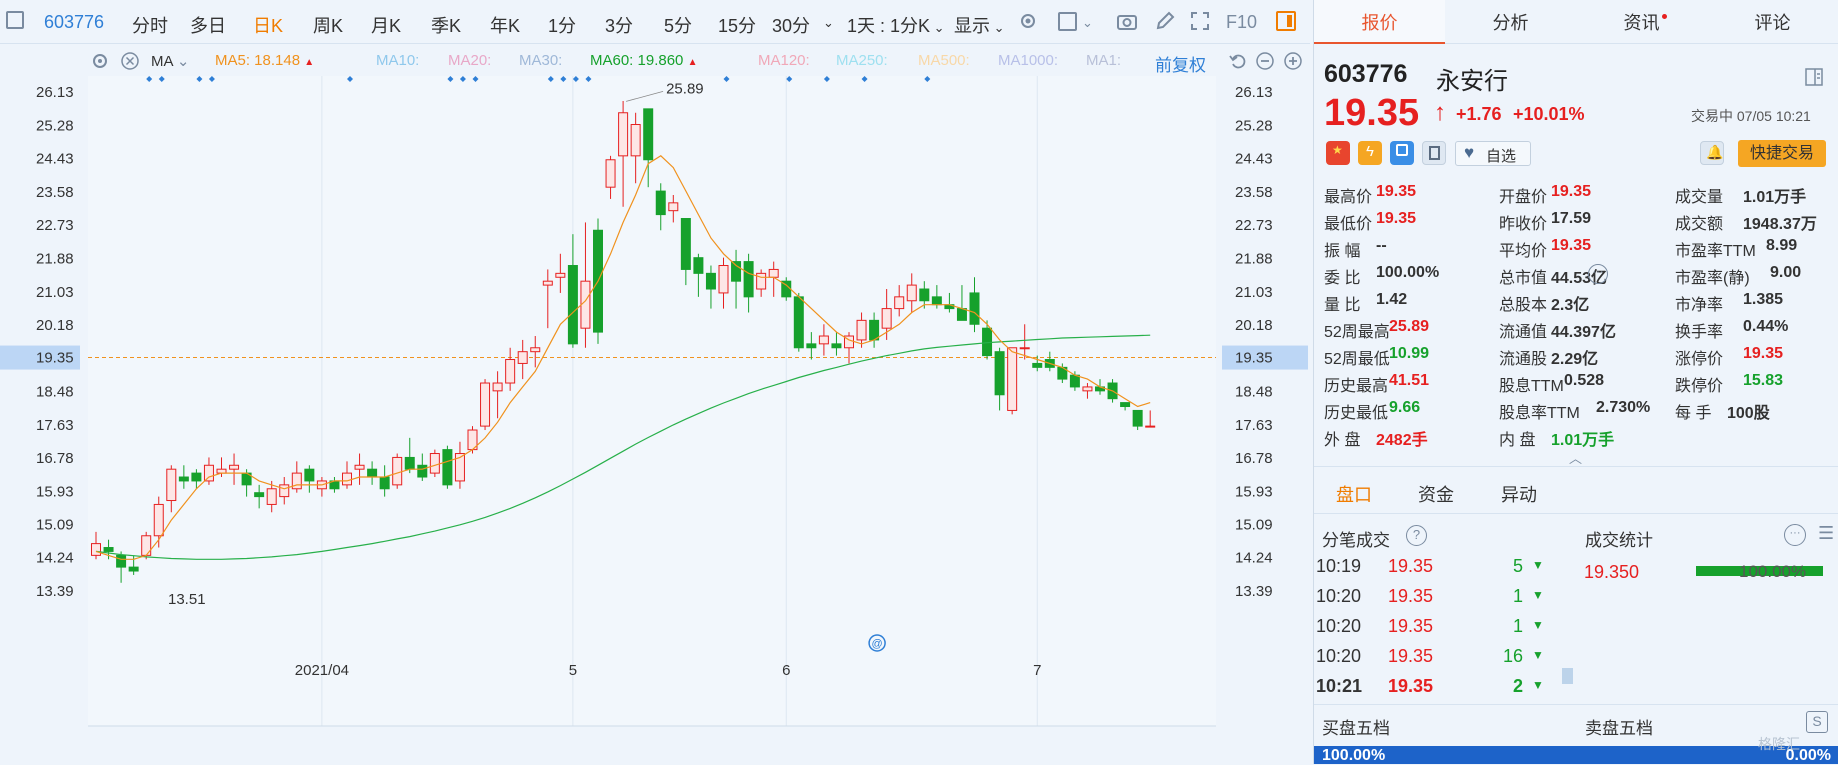 The height and width of the screenshot is (765, 1838). Describe the element at coordinates (470, 60) in the screenshot. I see `ma20-value: MA20:` at that location.